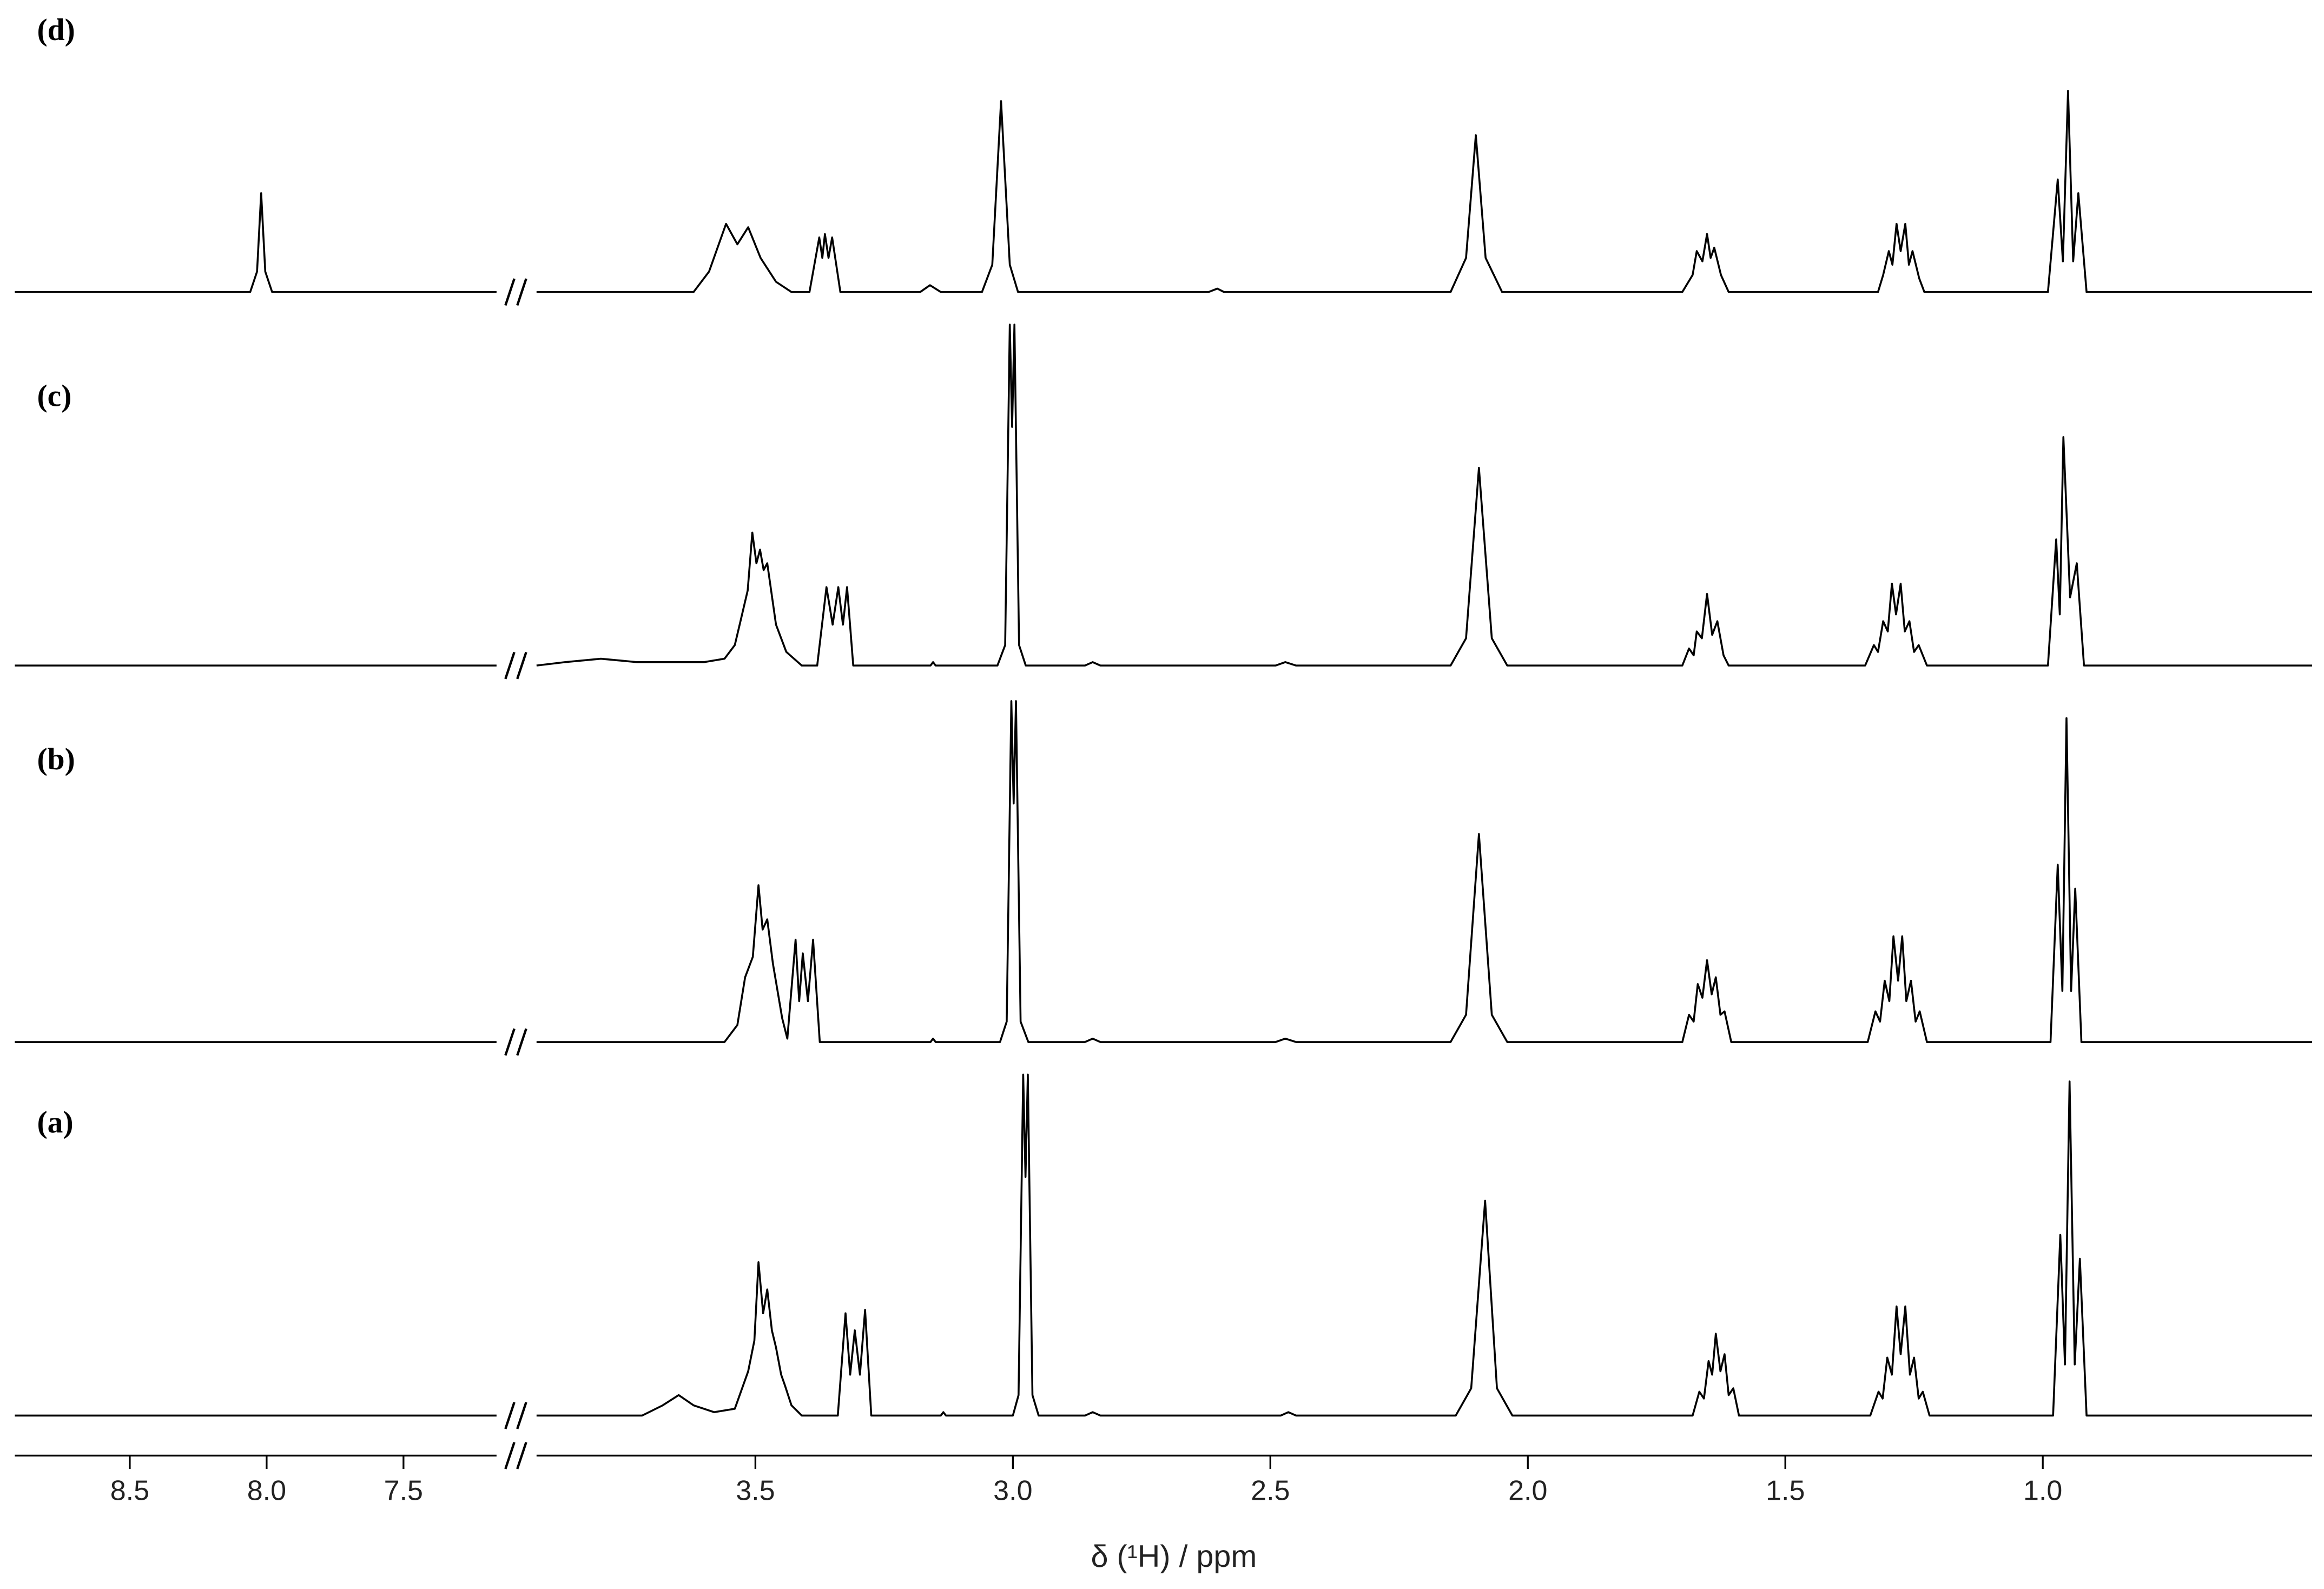 The image size is (2324, 1589). I want to click on x-axis-title: δ (¹H) / ppm, so click(1174, 1557).